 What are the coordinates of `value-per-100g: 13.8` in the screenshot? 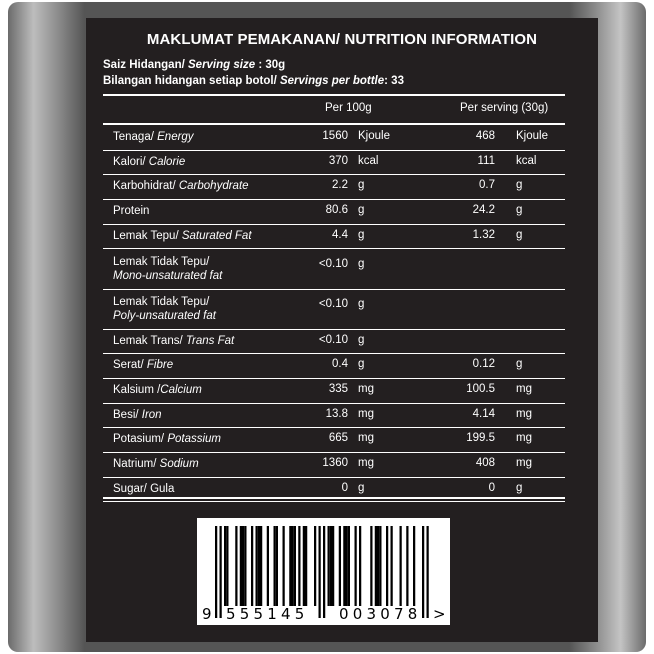 It's located at (336, 413).